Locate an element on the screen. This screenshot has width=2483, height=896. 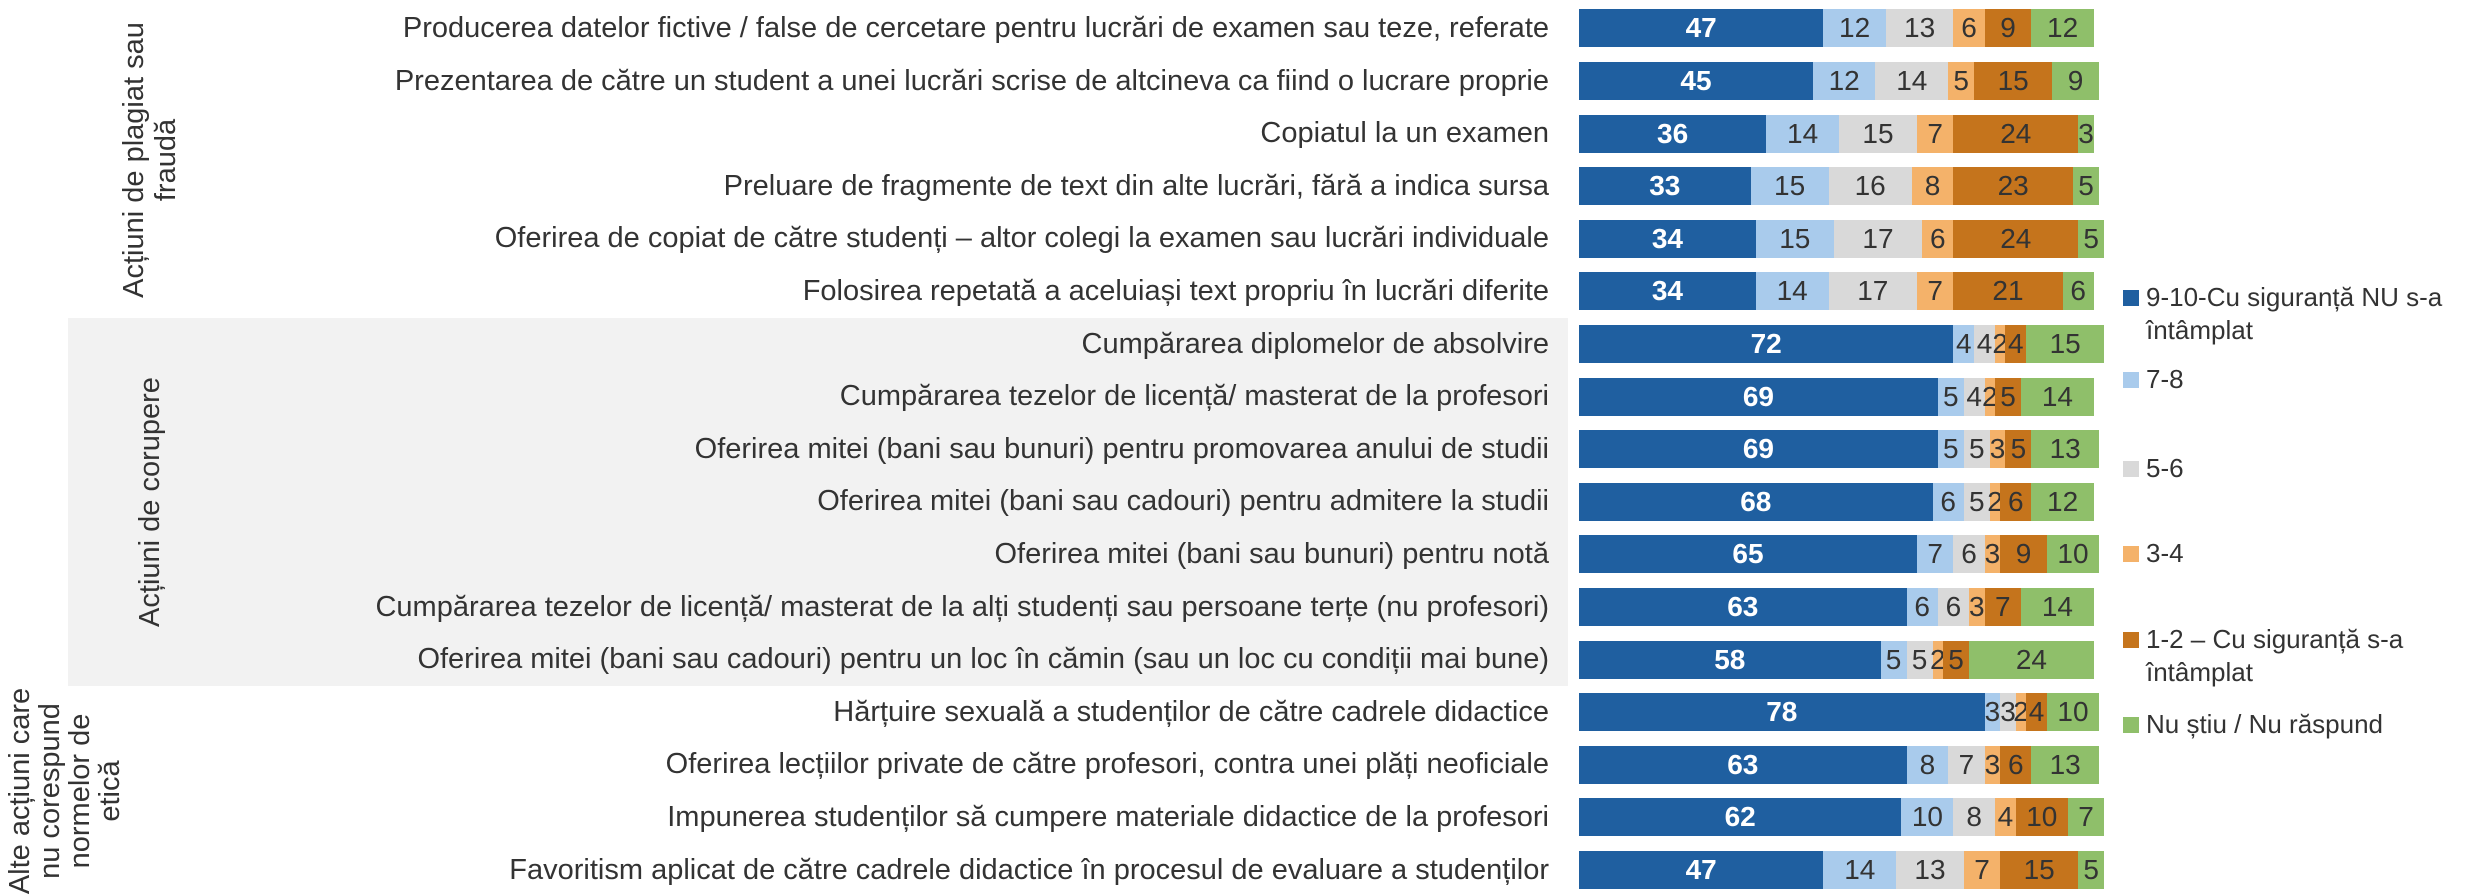
bar-segment: 45 is located at coordinates (1696, 80).